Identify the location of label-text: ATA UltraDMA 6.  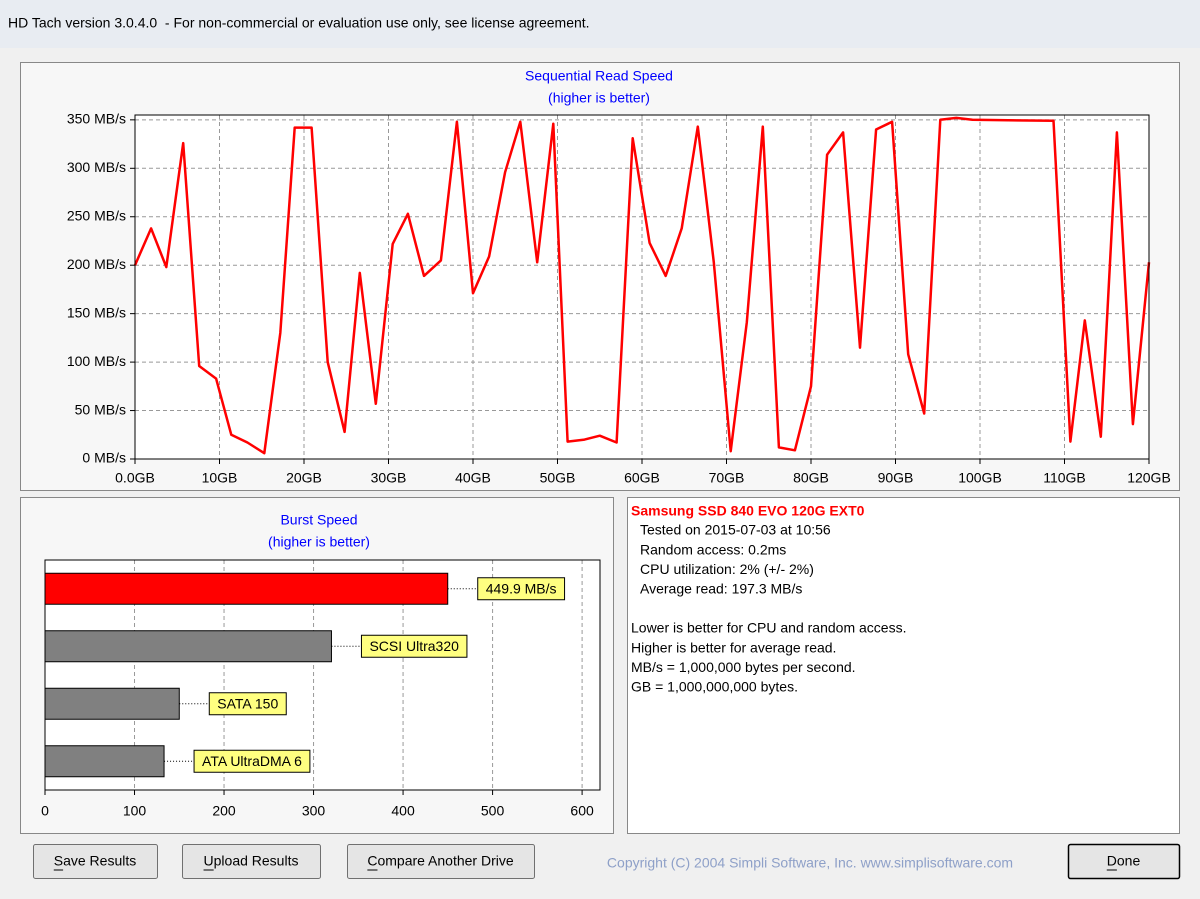
(252, 761).